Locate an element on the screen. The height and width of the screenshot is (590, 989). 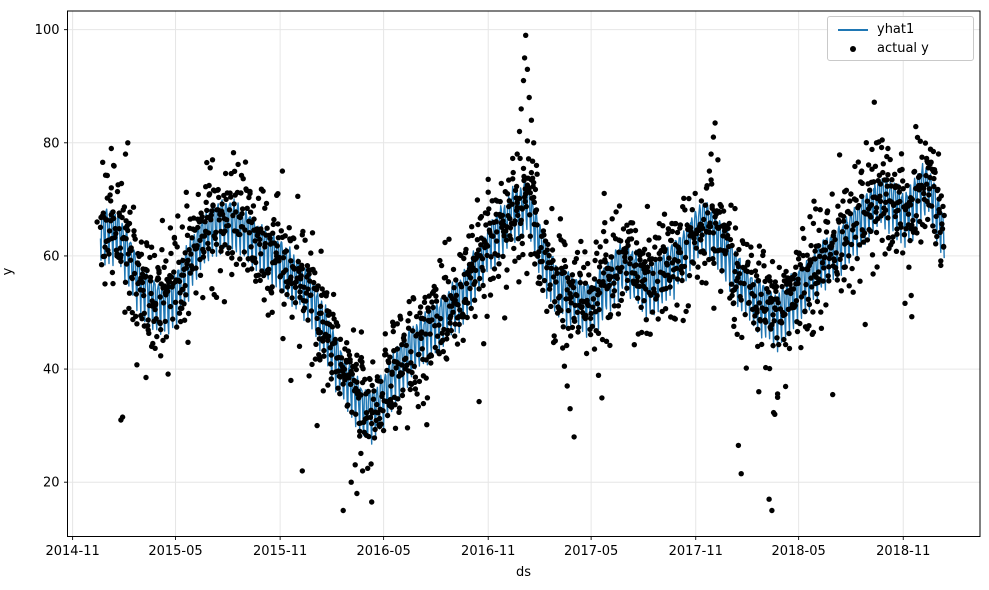
x-tick-label: 2017-05 is located at coordinates (591, 551).